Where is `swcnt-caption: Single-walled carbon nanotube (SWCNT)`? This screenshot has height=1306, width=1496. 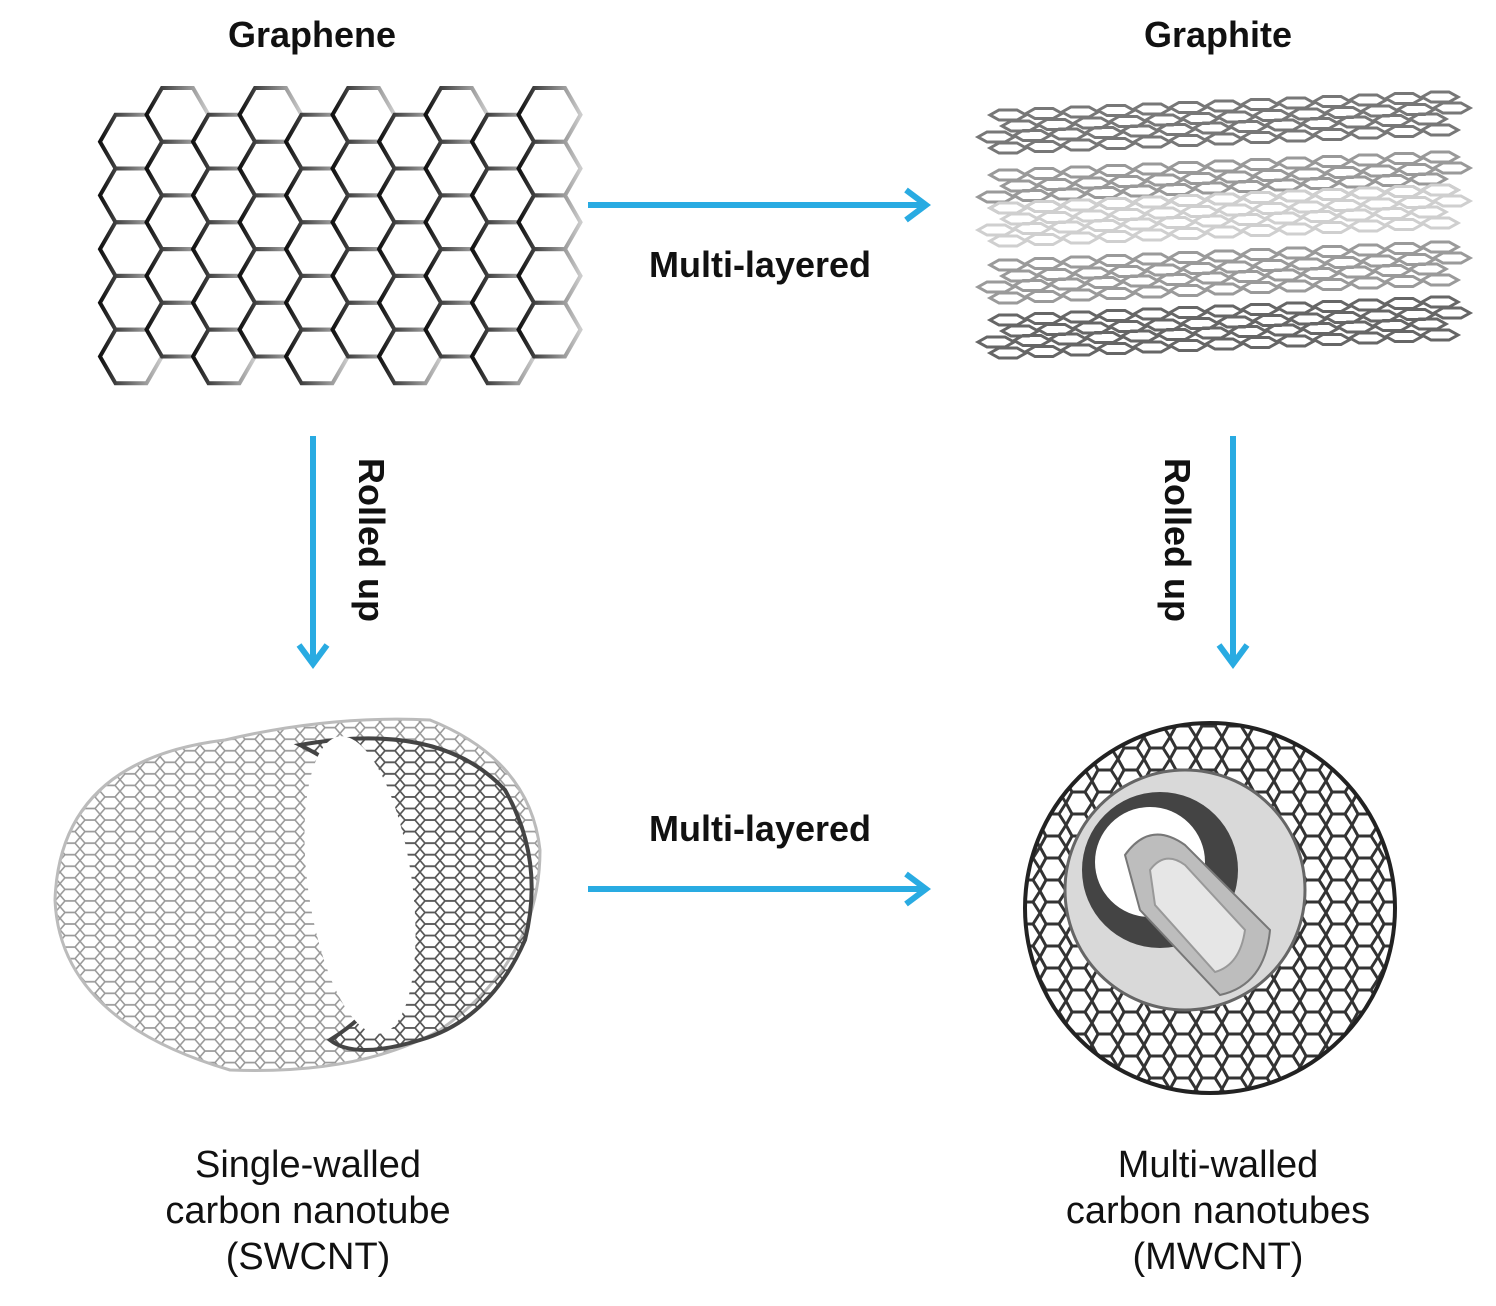 swcnt-caption: Single-walled carbon nanotube (SWCNT) is located at coordinates (308, 1211).